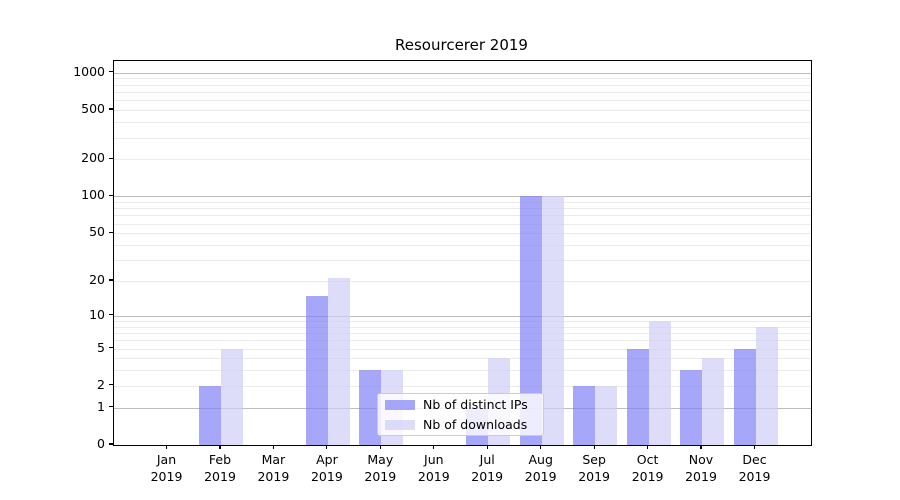 Image resolution: width=900 pixels, height=500 pixels. What do you see at coordinates (273, 468) in the screenshot?
I see `x-tick-label-mar: Mar 2019` at bounding box center [273, 468].